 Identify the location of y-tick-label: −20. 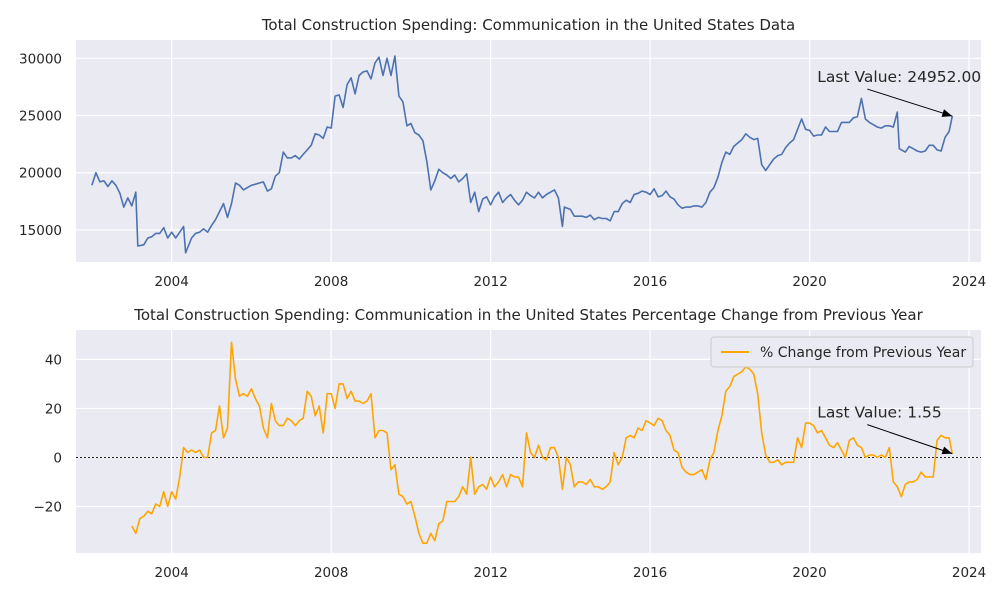
(48, 507).